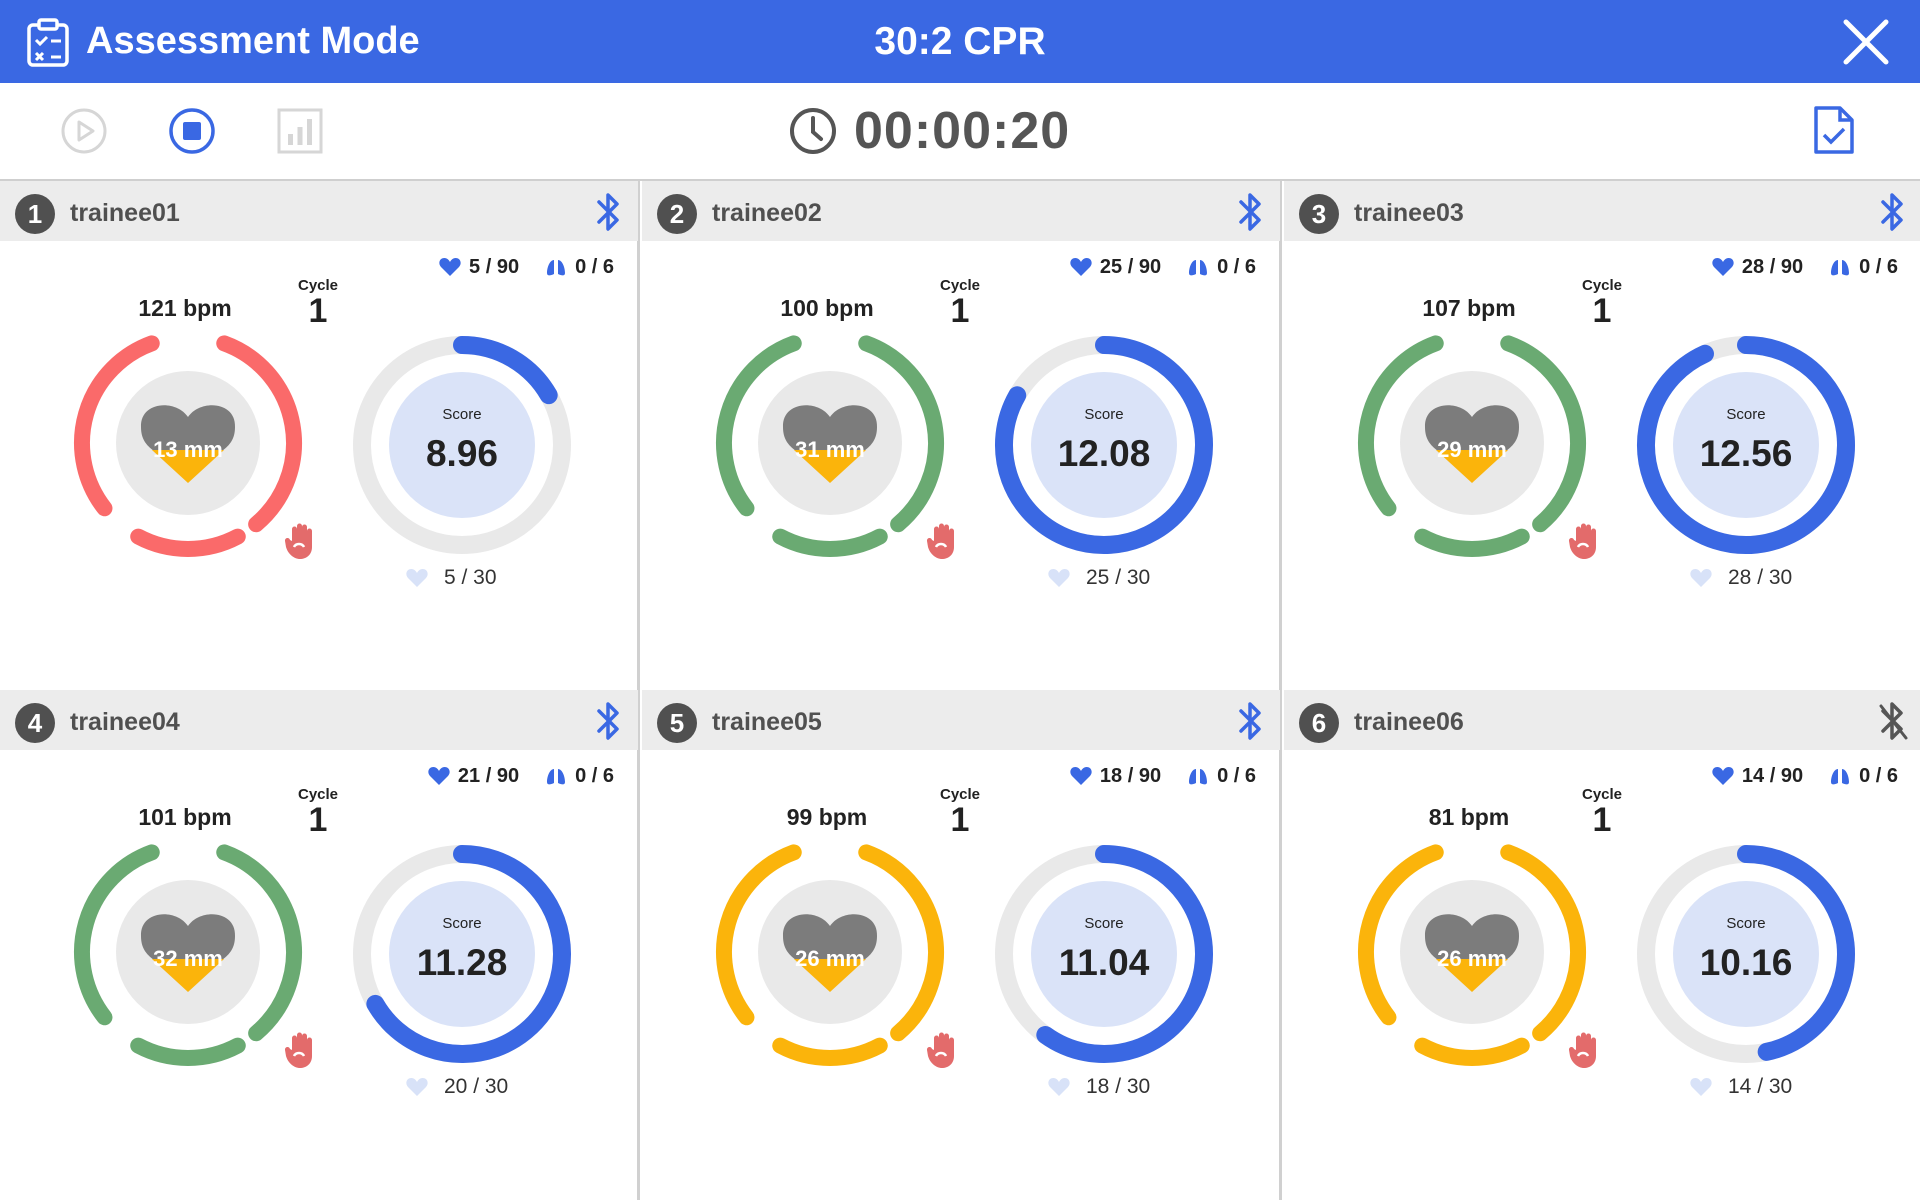  What do you see at coordinates (319, 211) in the screenshot?
I see `trainee-header: 1 trainee01` at bounding box center [319, 211].